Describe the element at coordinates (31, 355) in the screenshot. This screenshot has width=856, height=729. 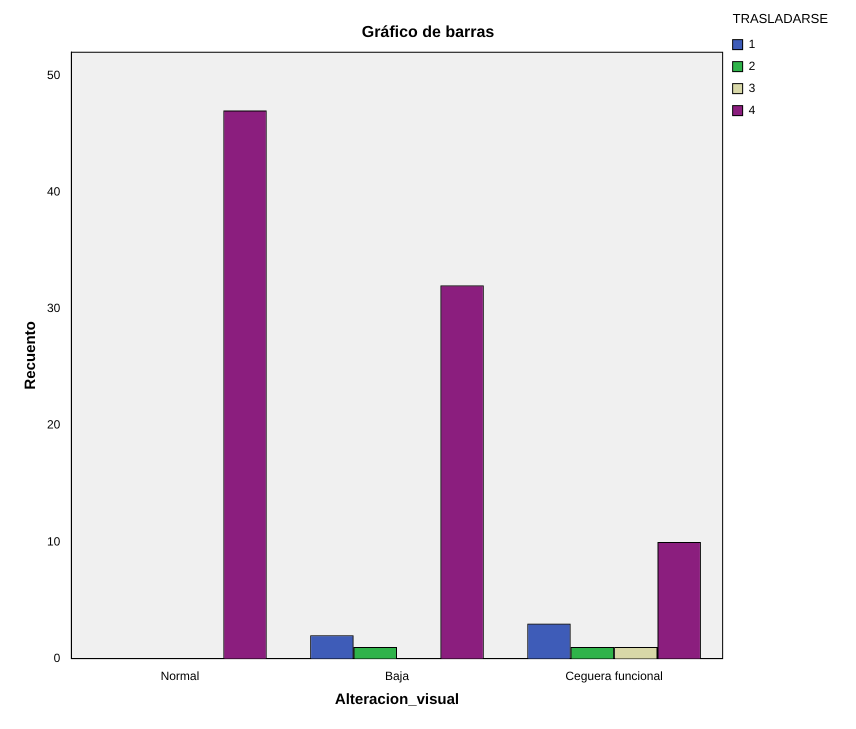
I see `y-axis-title: Recuento` at that location.